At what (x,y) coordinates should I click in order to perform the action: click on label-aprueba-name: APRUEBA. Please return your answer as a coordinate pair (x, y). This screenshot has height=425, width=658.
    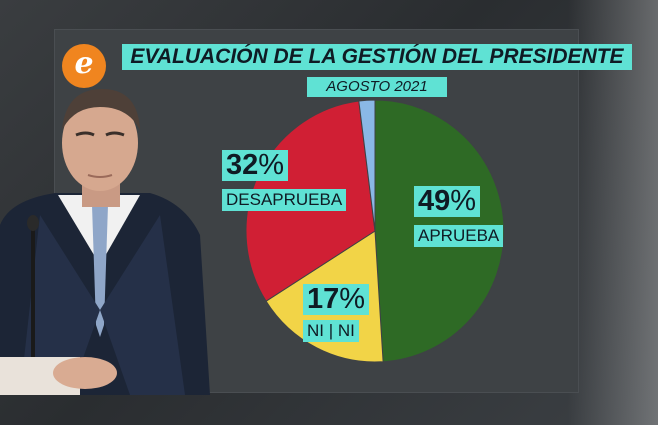
    Looking at the image, I should click on (459, 236).